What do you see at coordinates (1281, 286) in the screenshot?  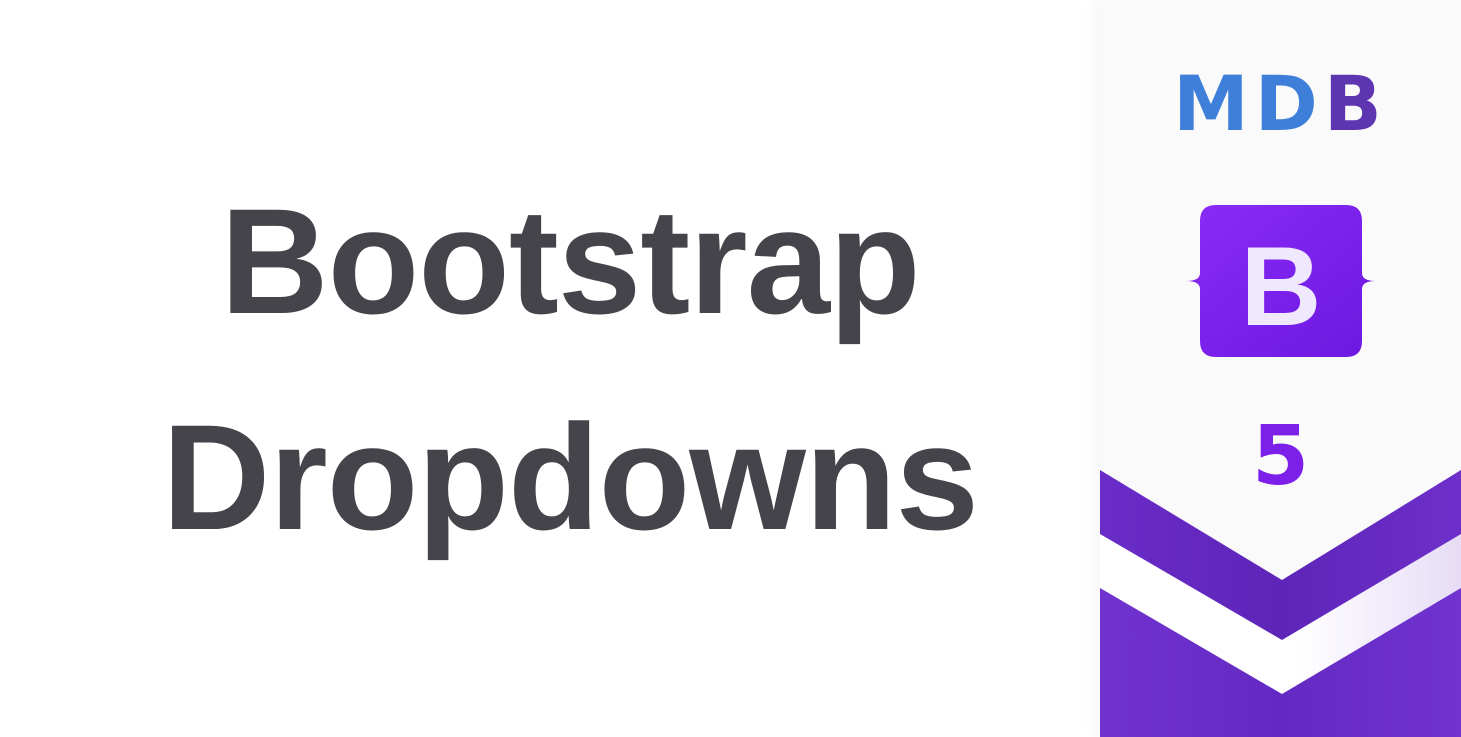 I see `bootstrap-icon-letter: B` at bounding box center [1281, 286].